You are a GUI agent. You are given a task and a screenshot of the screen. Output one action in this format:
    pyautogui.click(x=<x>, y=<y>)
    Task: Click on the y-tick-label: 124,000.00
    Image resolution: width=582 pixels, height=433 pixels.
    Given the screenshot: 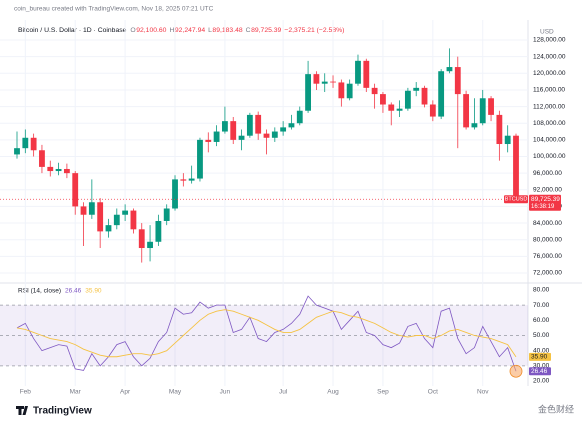 What is the action you would take?
    pyautogui.click(x=549, y=56)
    